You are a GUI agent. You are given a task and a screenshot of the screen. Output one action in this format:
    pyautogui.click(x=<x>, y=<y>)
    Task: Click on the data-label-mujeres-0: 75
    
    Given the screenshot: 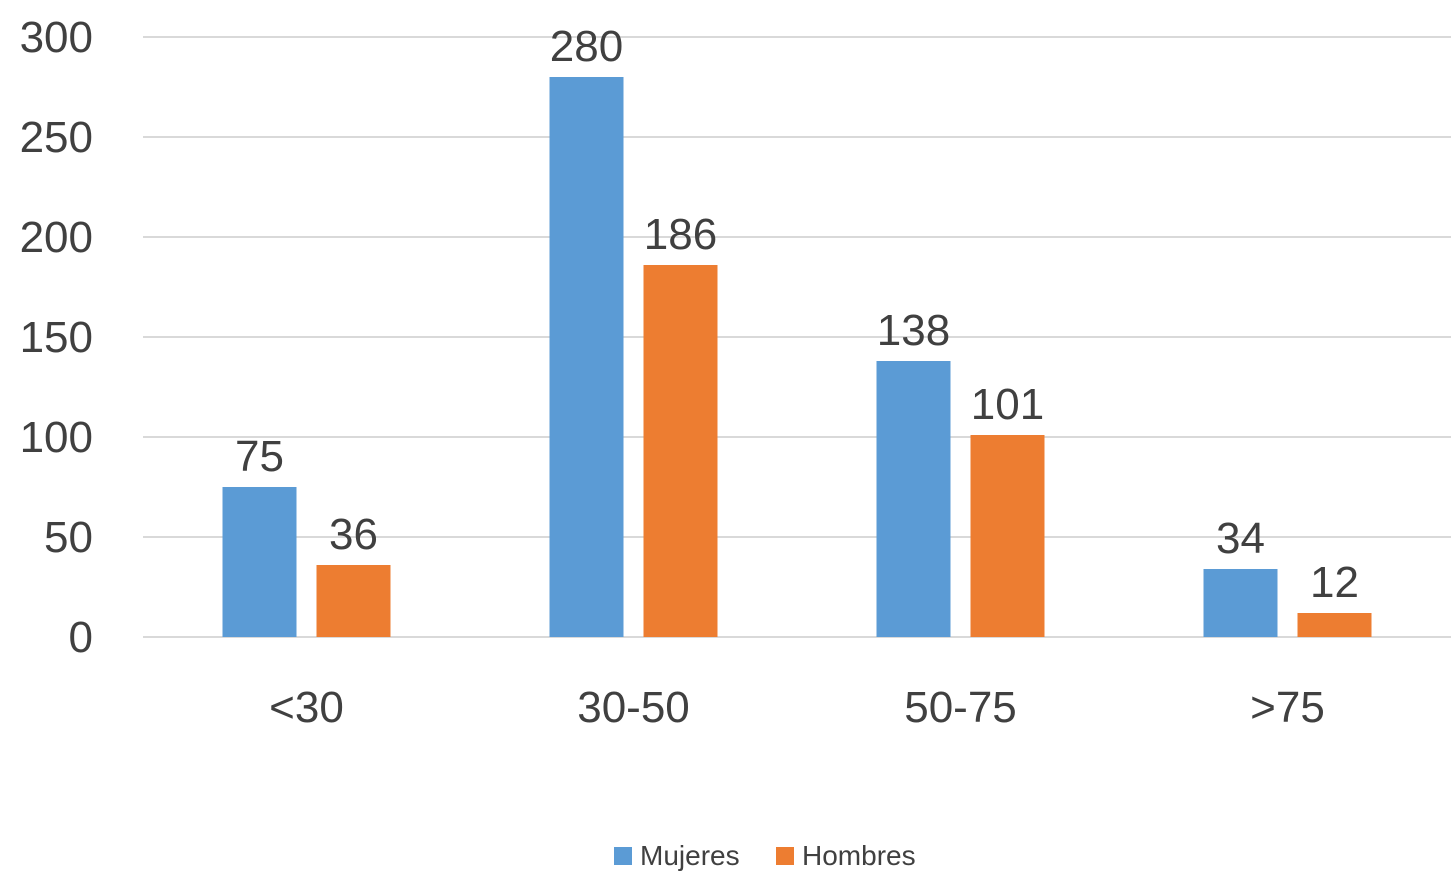 What is the action you would take?
    pyautogui.click(x=259, y=456)
    